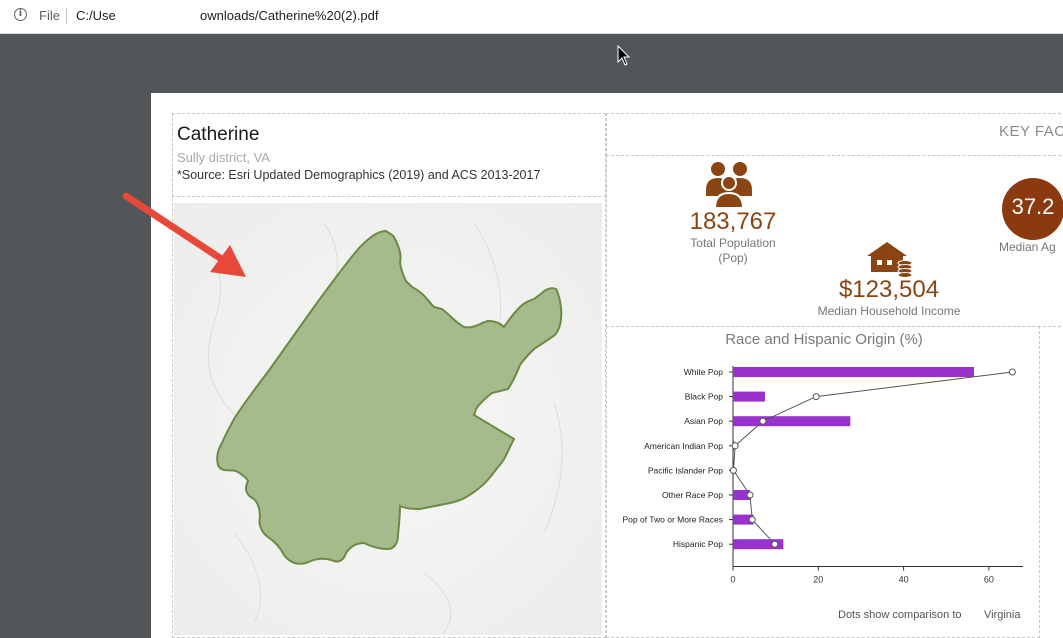 The image size is (1063, 638). What do you see at coordinates (853, 372) in the screenshot?
I see `bar-white-pop` at bounding box center [853, 372].